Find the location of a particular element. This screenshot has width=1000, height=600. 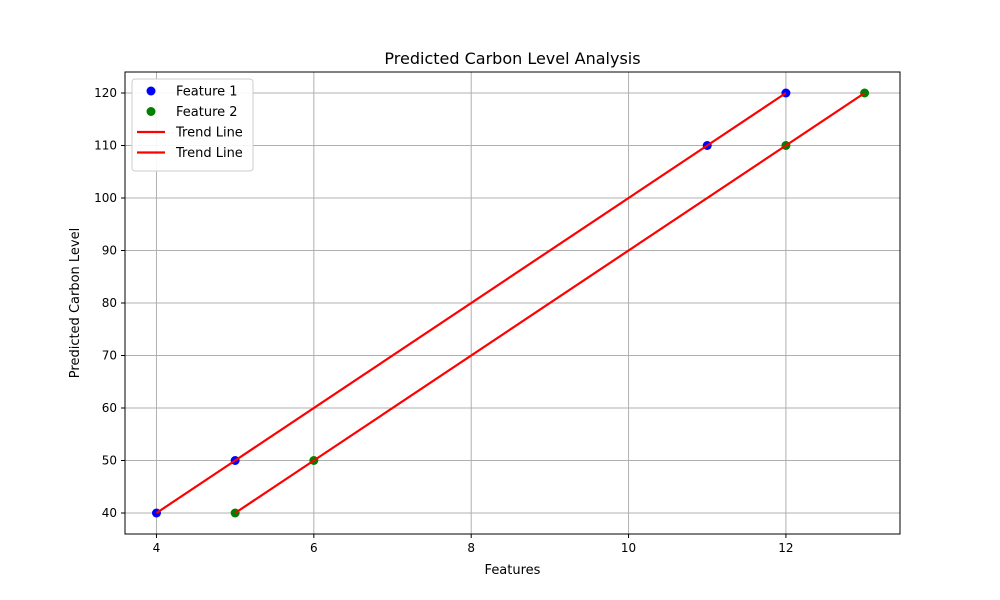

y-tick-label: 100 is located at coordinates (105, 198).